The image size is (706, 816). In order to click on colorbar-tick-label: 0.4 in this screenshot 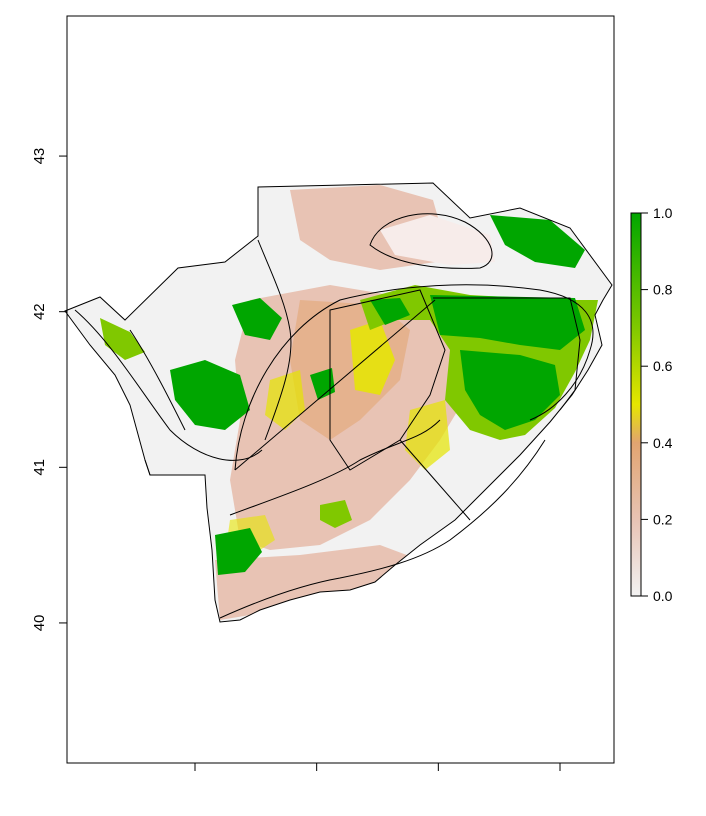, I will do `click(663, 443)`.